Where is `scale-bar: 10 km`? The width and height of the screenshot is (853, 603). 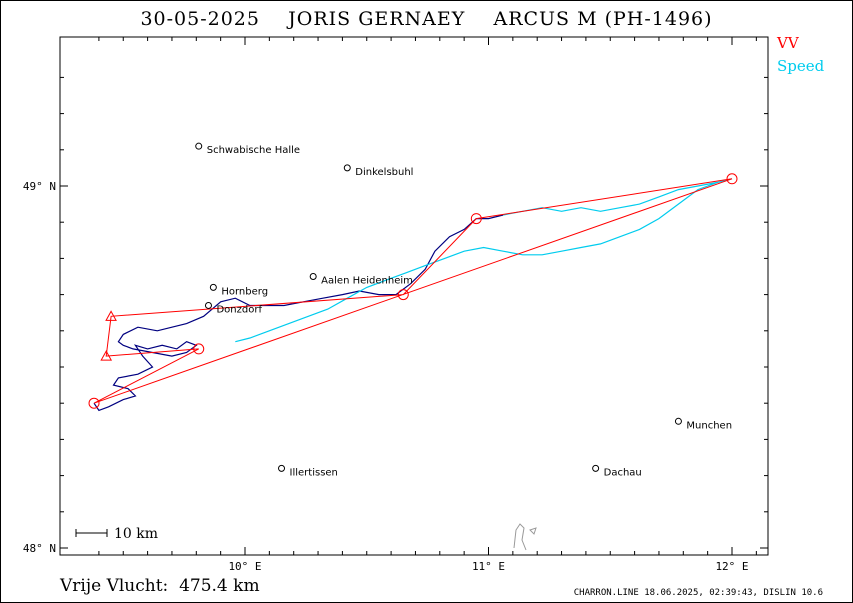 scale-bar: 10 km is located at coordinates (116, 534).